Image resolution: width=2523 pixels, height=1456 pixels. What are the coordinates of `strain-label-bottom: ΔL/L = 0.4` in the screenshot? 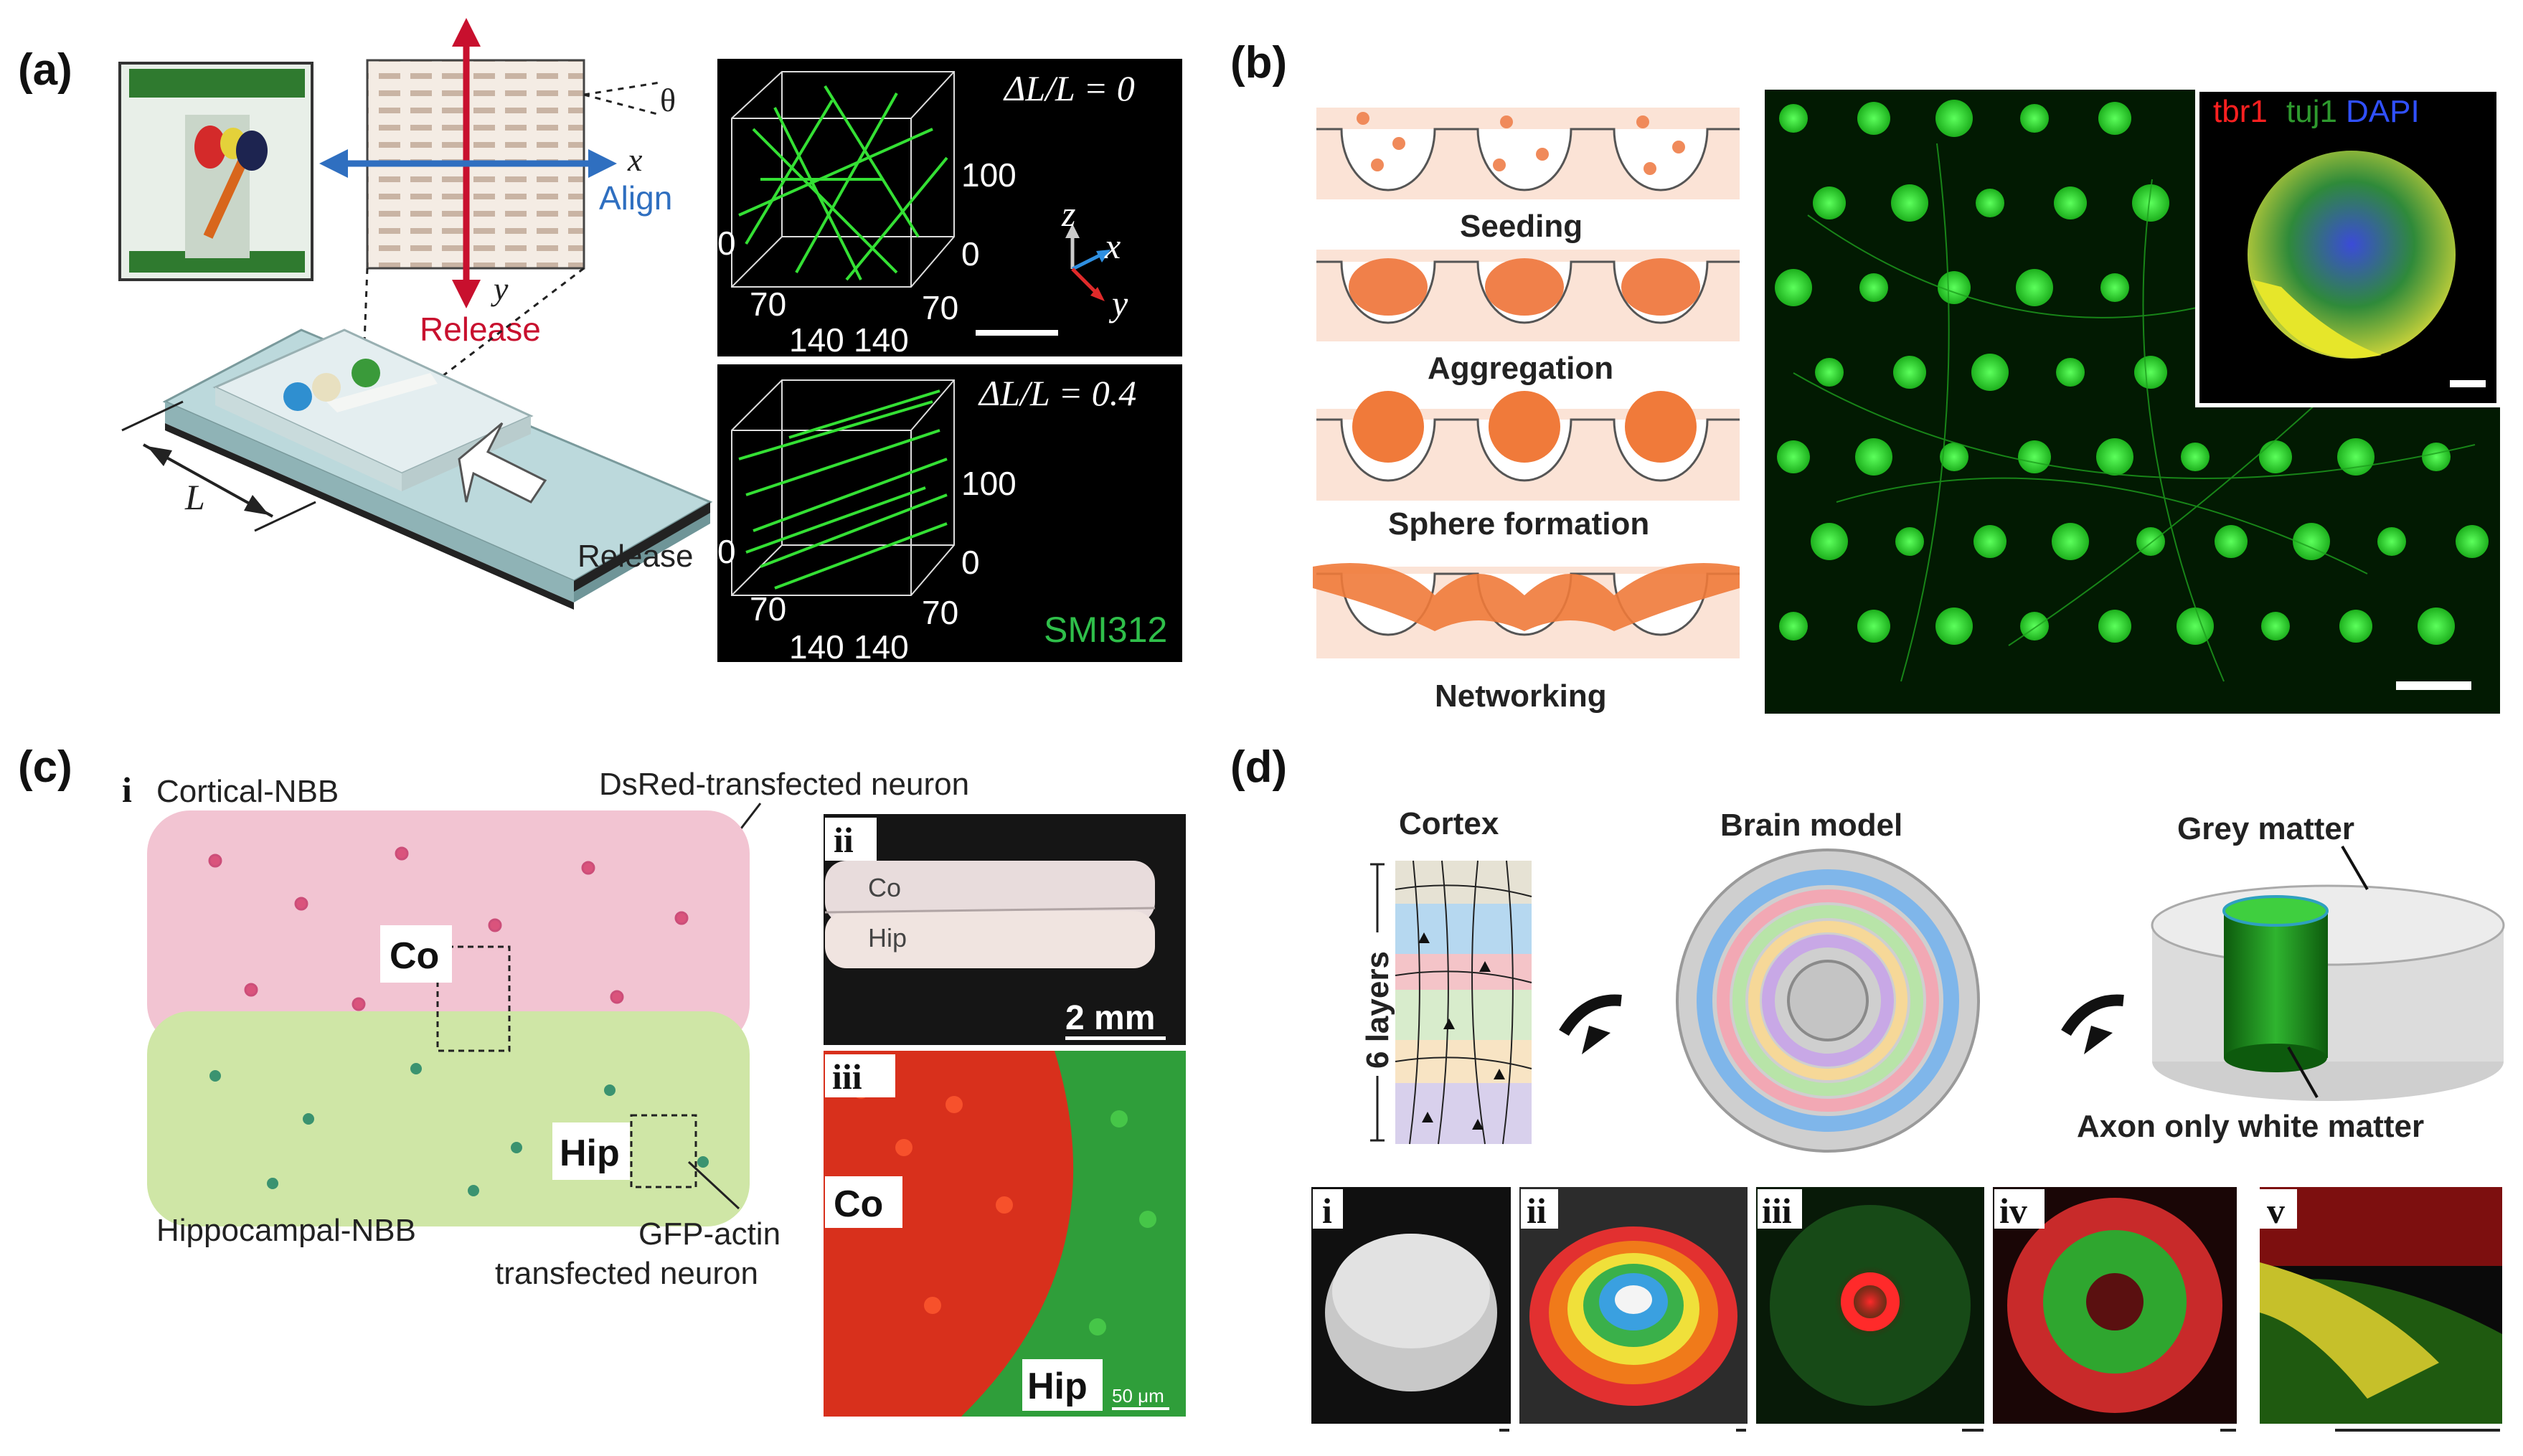 It's located at (1057, 393).